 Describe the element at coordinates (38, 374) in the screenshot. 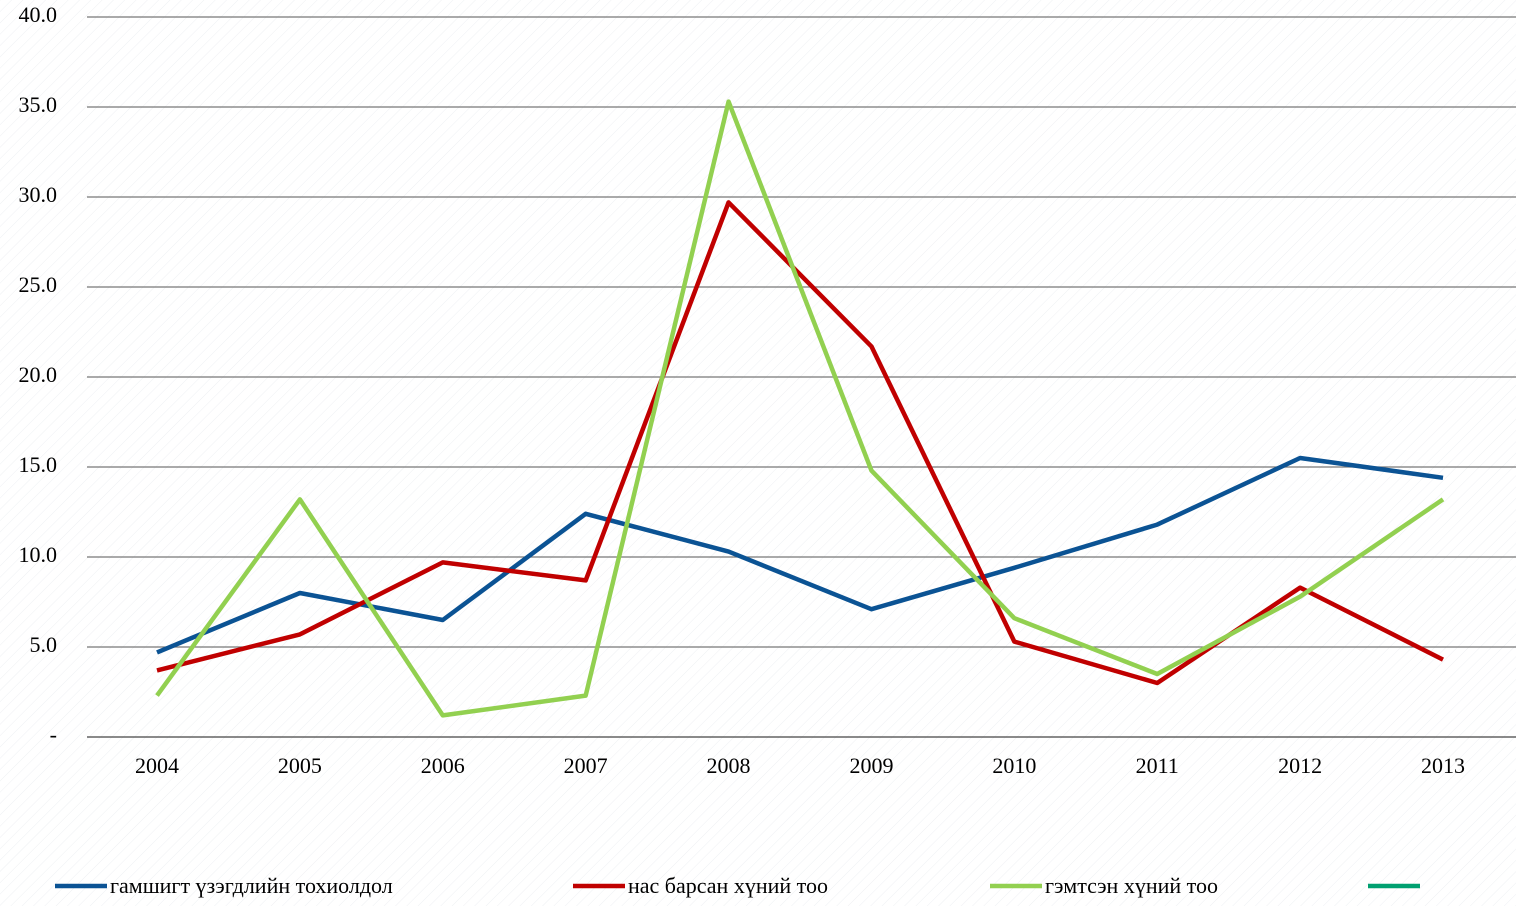

I see `y-tick-label: 20.0` at that location.